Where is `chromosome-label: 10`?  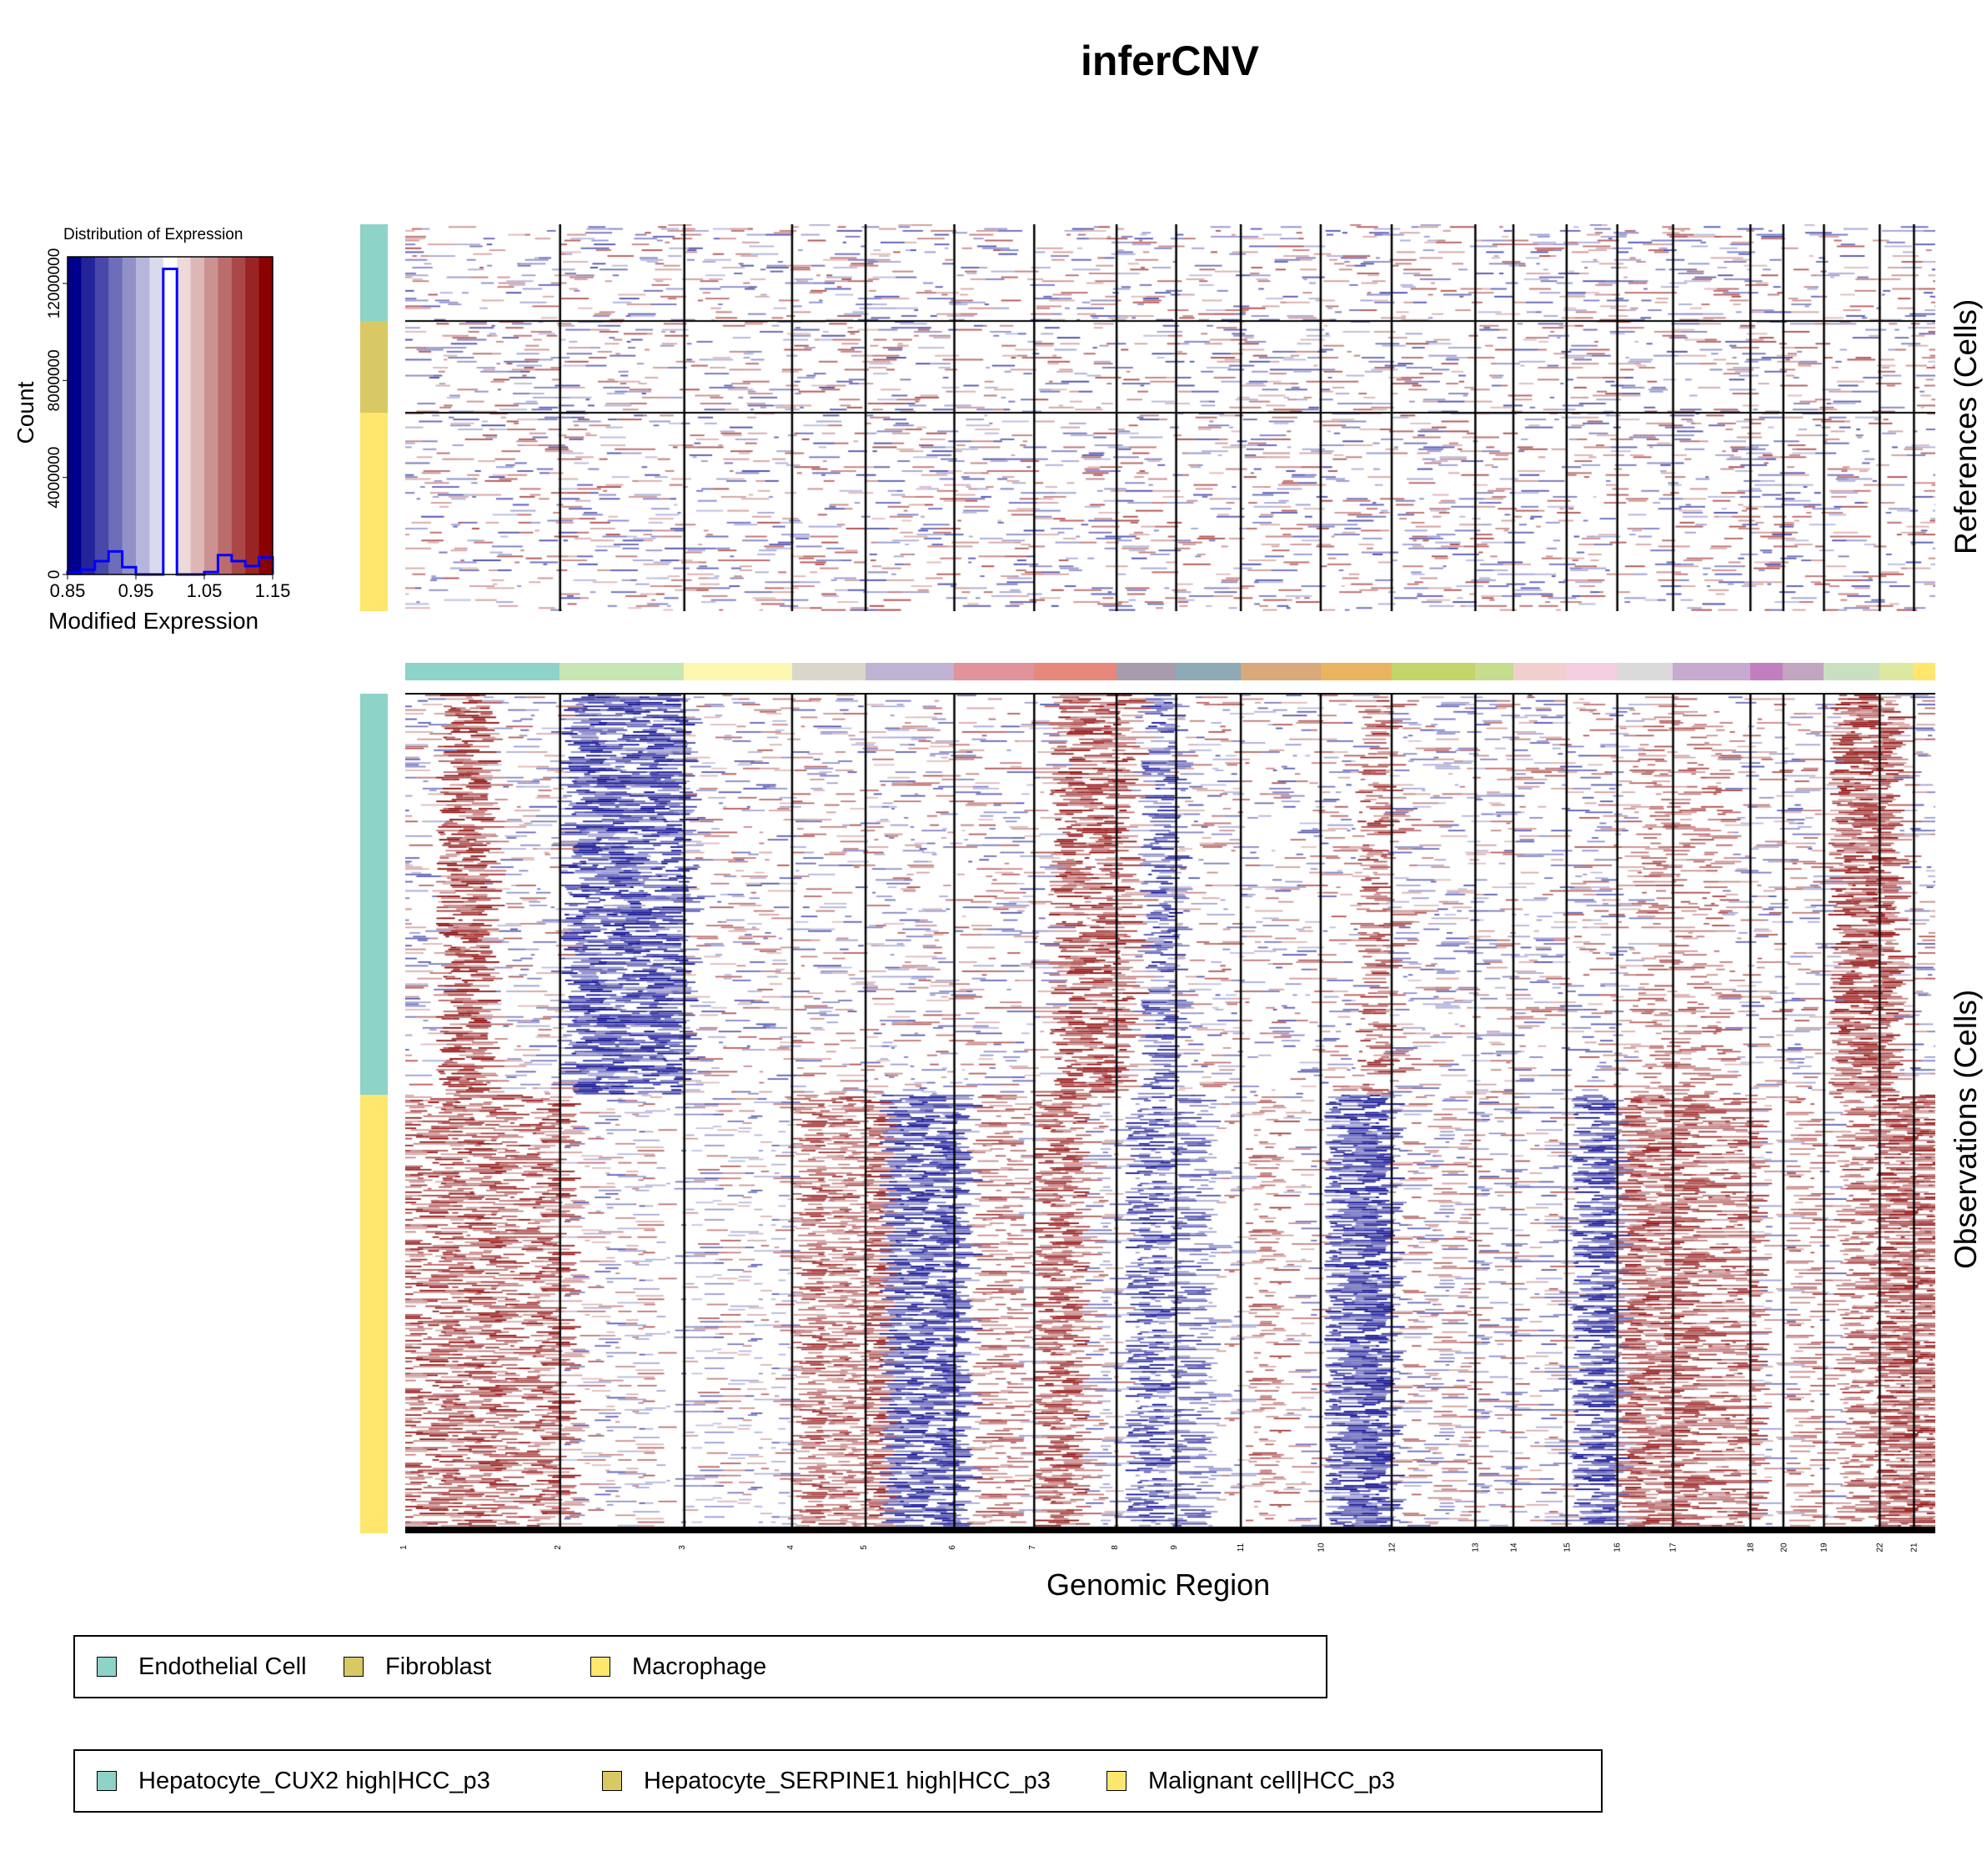 chromosome-label: 10 is located at coordinates (1322, 1547).